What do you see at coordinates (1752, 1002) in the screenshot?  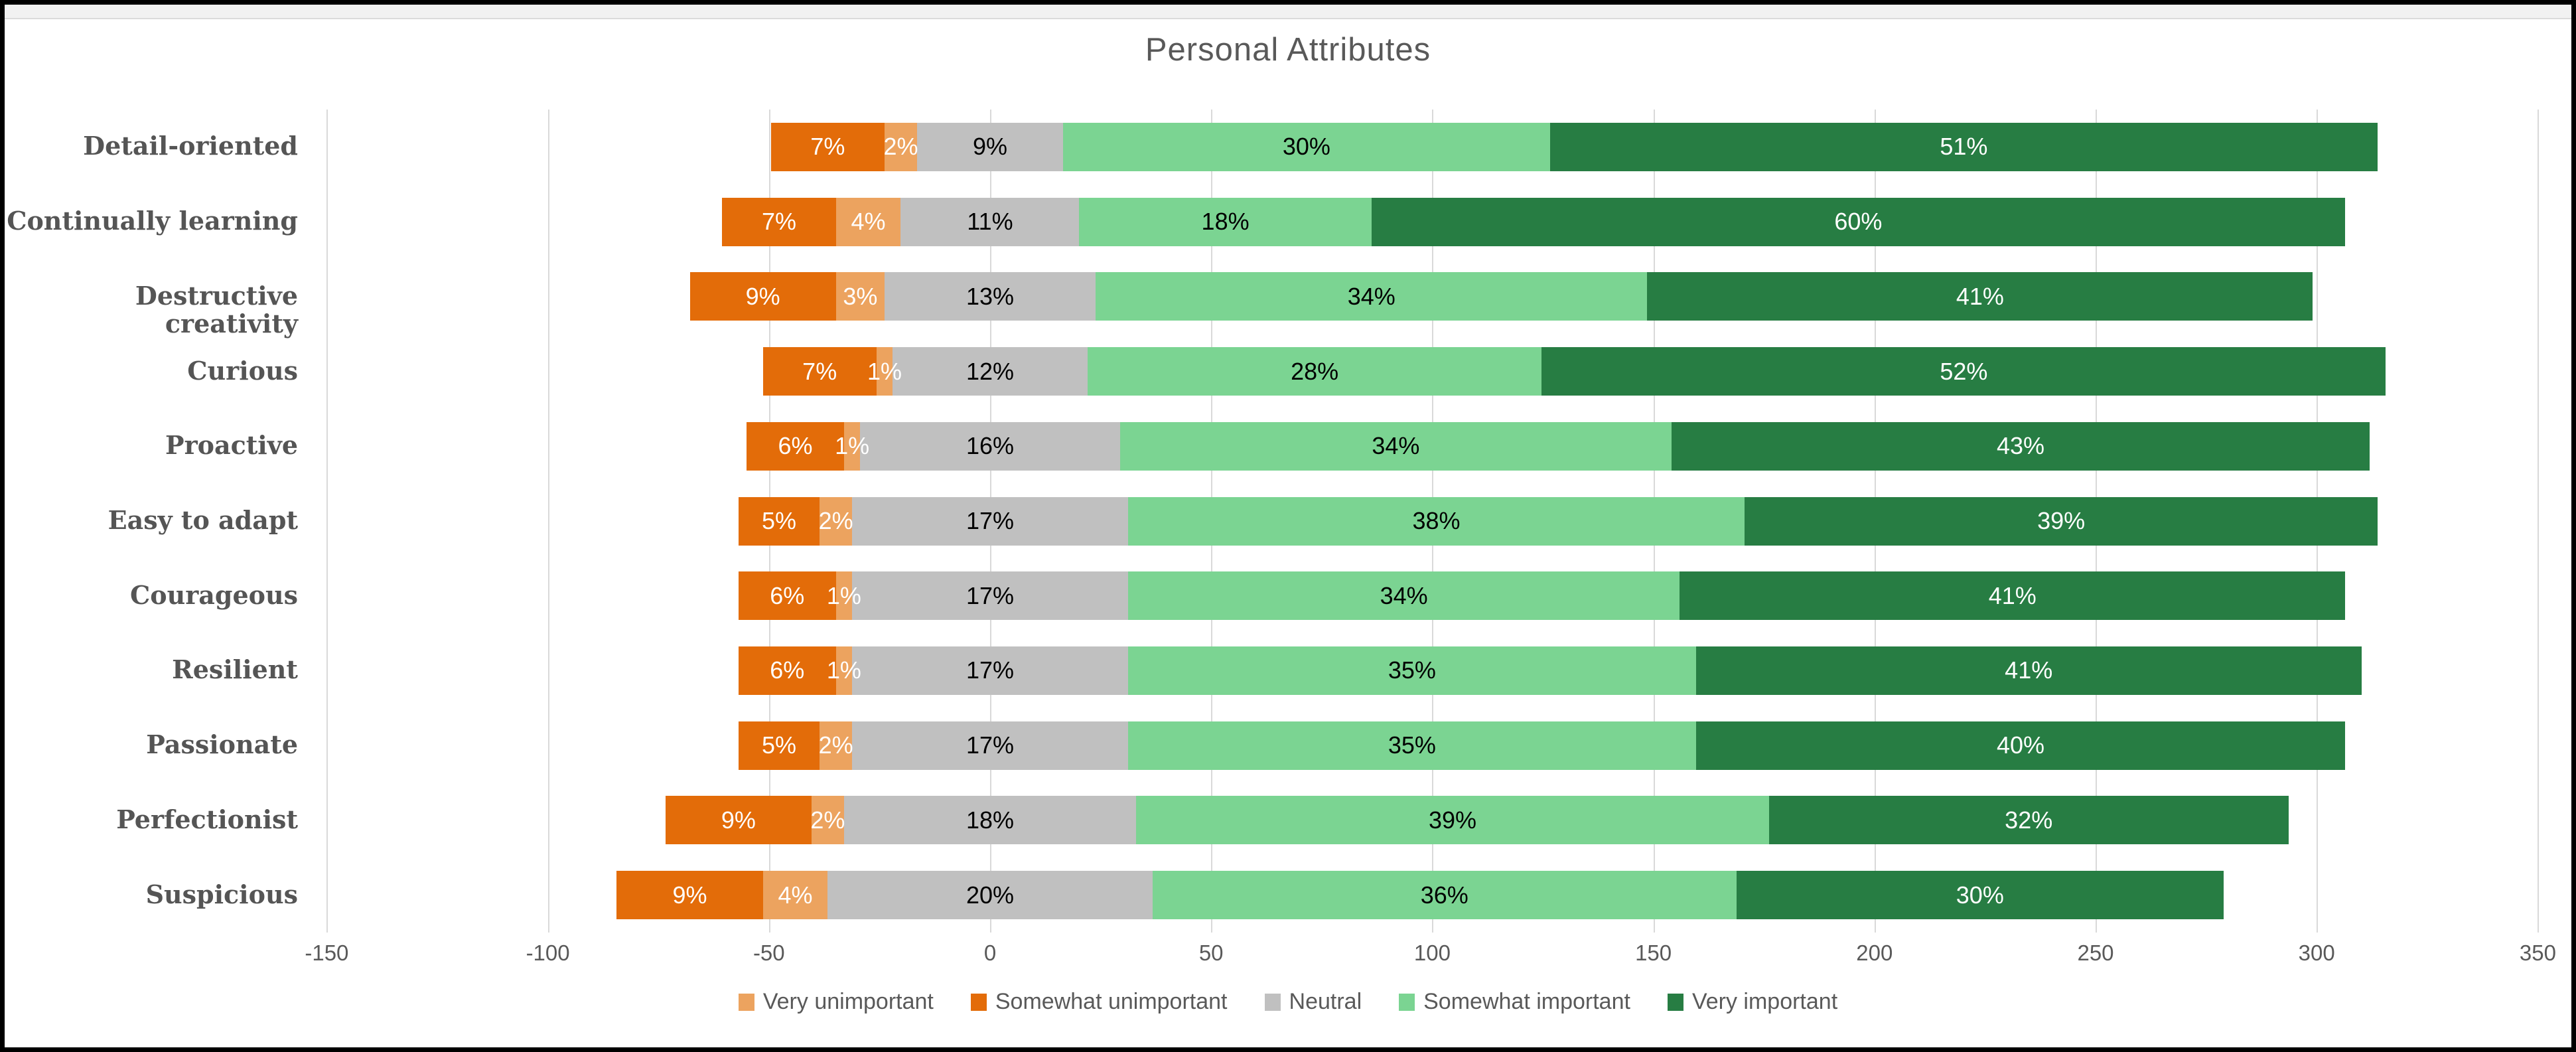 I see `legend-item-very-important: Very important` at bounding box center [1752, 1002].